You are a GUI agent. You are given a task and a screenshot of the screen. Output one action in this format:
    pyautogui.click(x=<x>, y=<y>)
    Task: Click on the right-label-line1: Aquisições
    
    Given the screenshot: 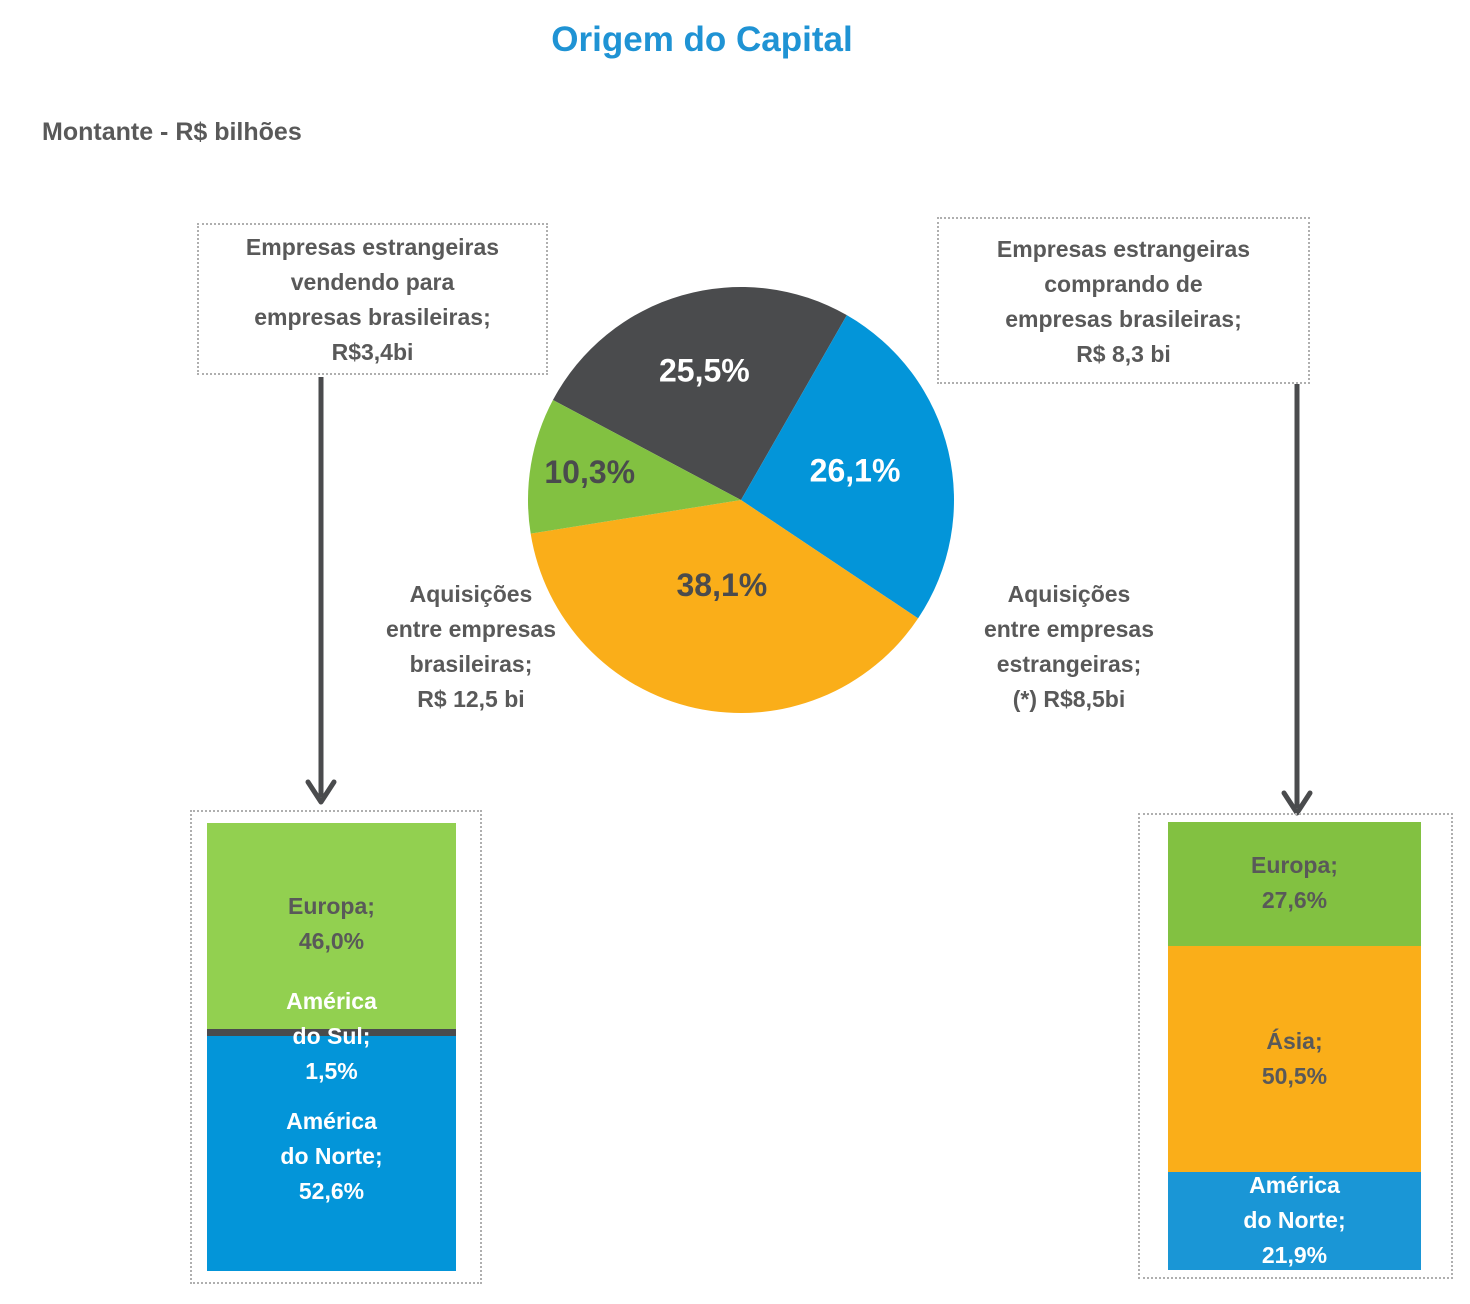 What is the action you would take?
    pyautogui.click(x=1069, y=594)
    